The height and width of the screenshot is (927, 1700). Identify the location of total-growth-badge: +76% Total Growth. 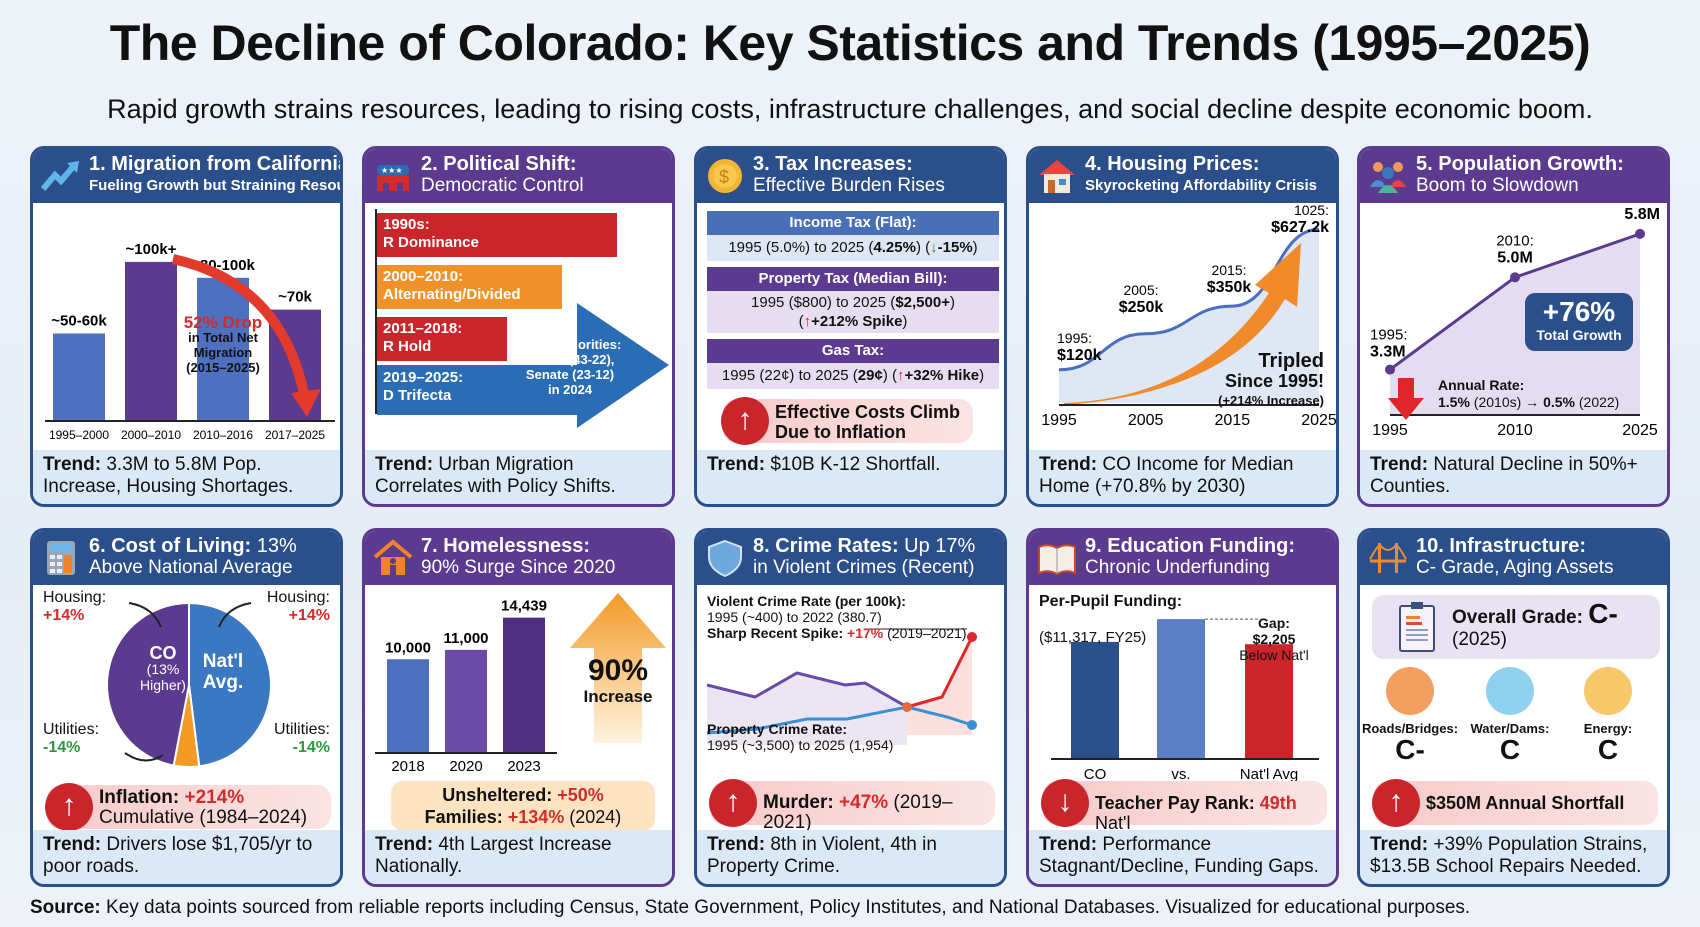
(1579, 322).